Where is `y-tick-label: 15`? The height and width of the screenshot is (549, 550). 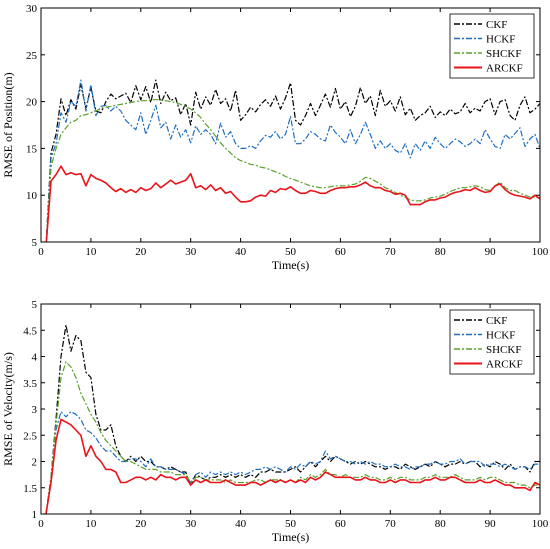
y-tick-label: 15 is located at coordinates (32, 149).